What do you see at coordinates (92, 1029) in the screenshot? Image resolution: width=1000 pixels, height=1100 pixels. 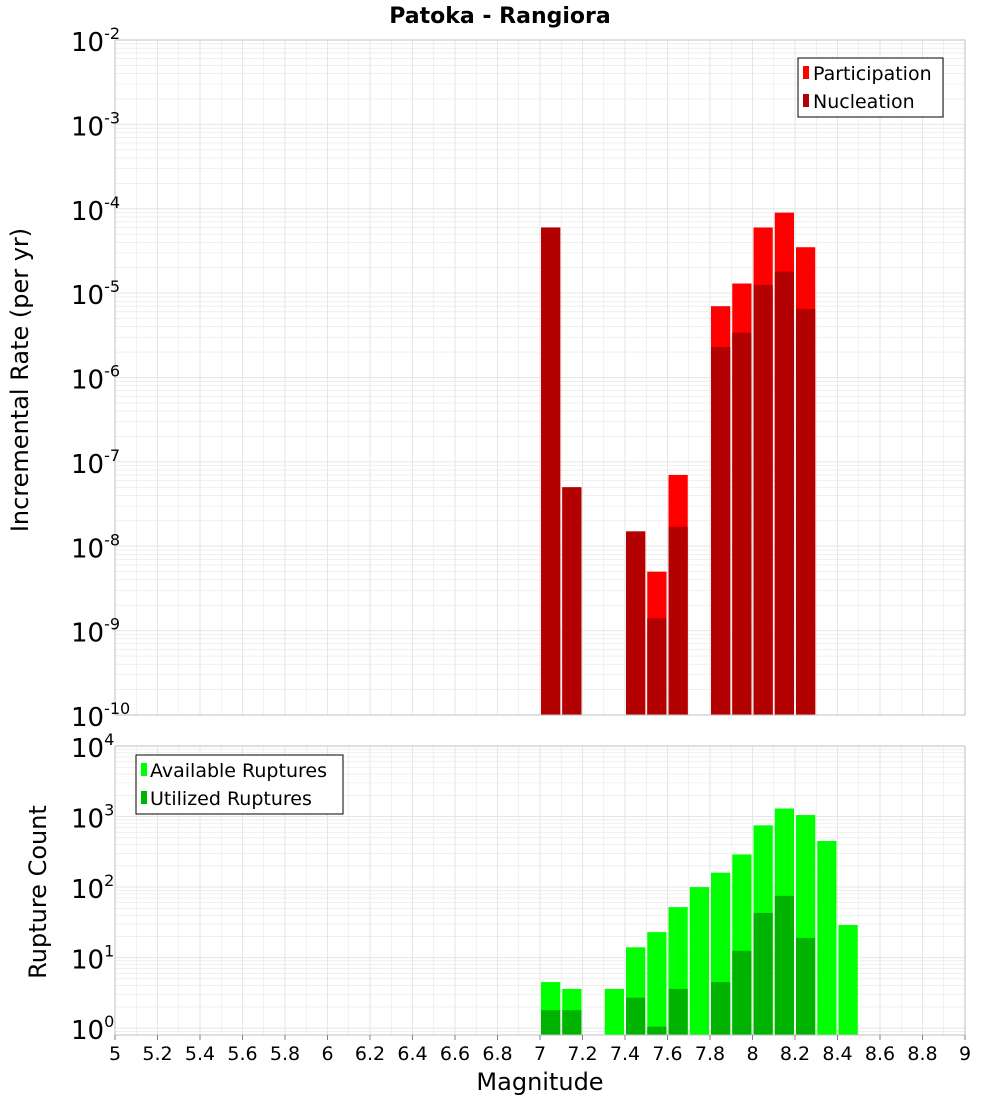 I see `count-y-tick-label: 10⁰` at bounding box center [92, 1029].